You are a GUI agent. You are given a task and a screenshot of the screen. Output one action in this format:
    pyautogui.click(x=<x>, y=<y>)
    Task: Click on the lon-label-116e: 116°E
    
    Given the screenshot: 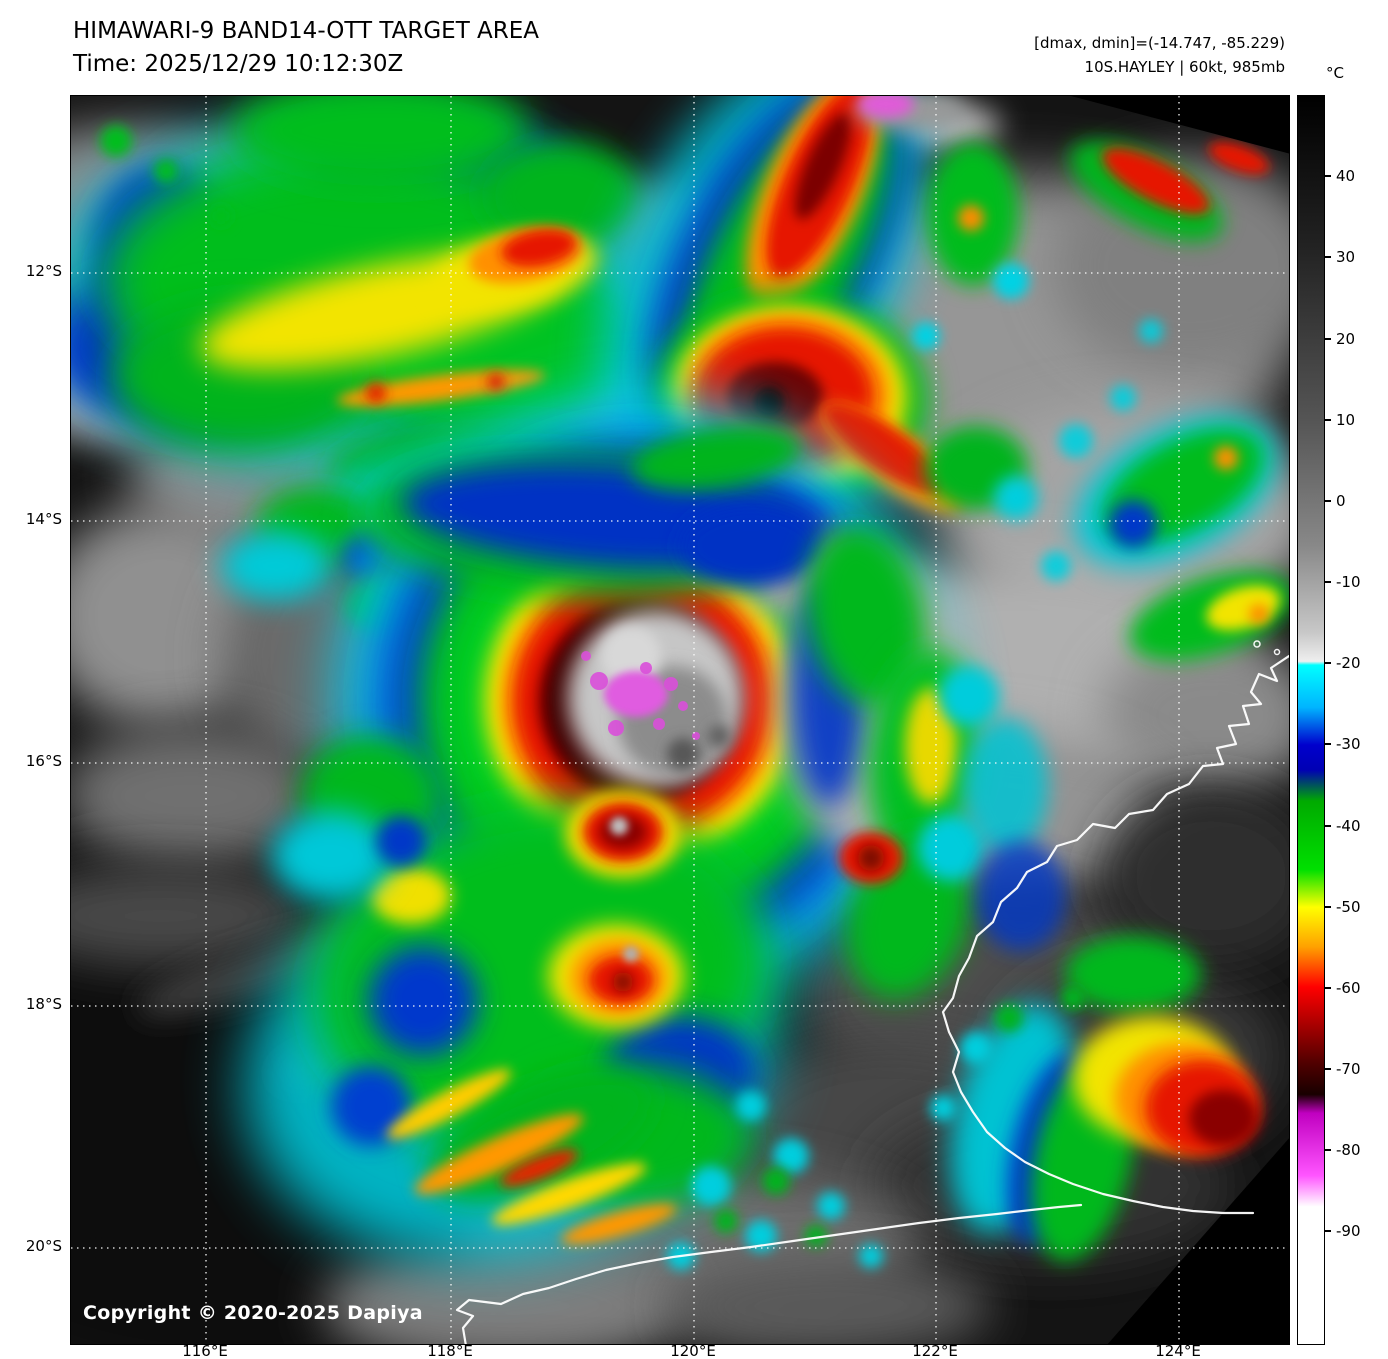 What is the action you would take?
    pyautogui.click(x=205, y=1350)
    